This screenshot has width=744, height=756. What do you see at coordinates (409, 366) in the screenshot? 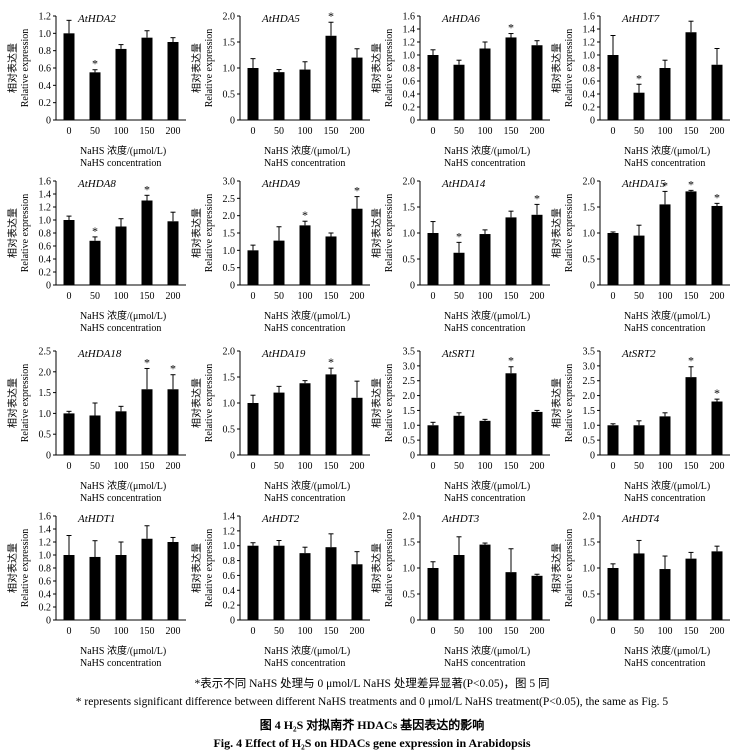
I see `y-tick-label: 3.0` at bounding box center [409, 366].